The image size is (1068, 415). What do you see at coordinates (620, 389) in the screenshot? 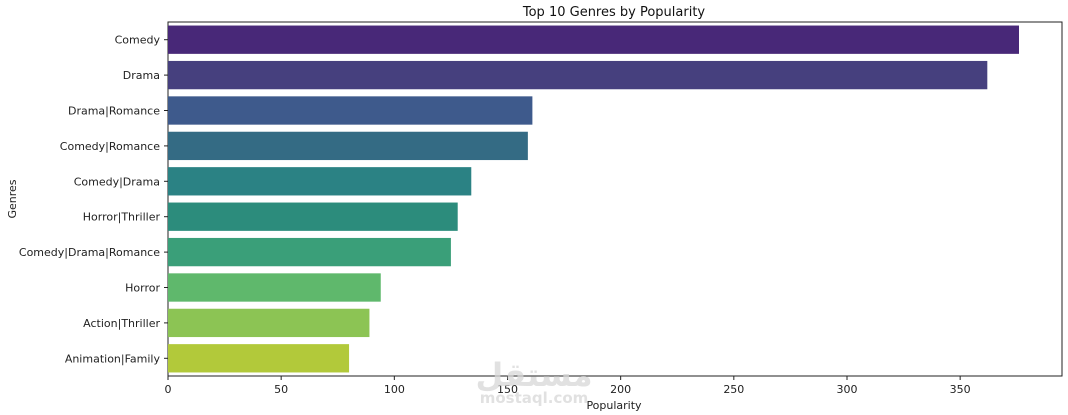
I see `x-tick-label: 200` at bounding box center [620, 389].